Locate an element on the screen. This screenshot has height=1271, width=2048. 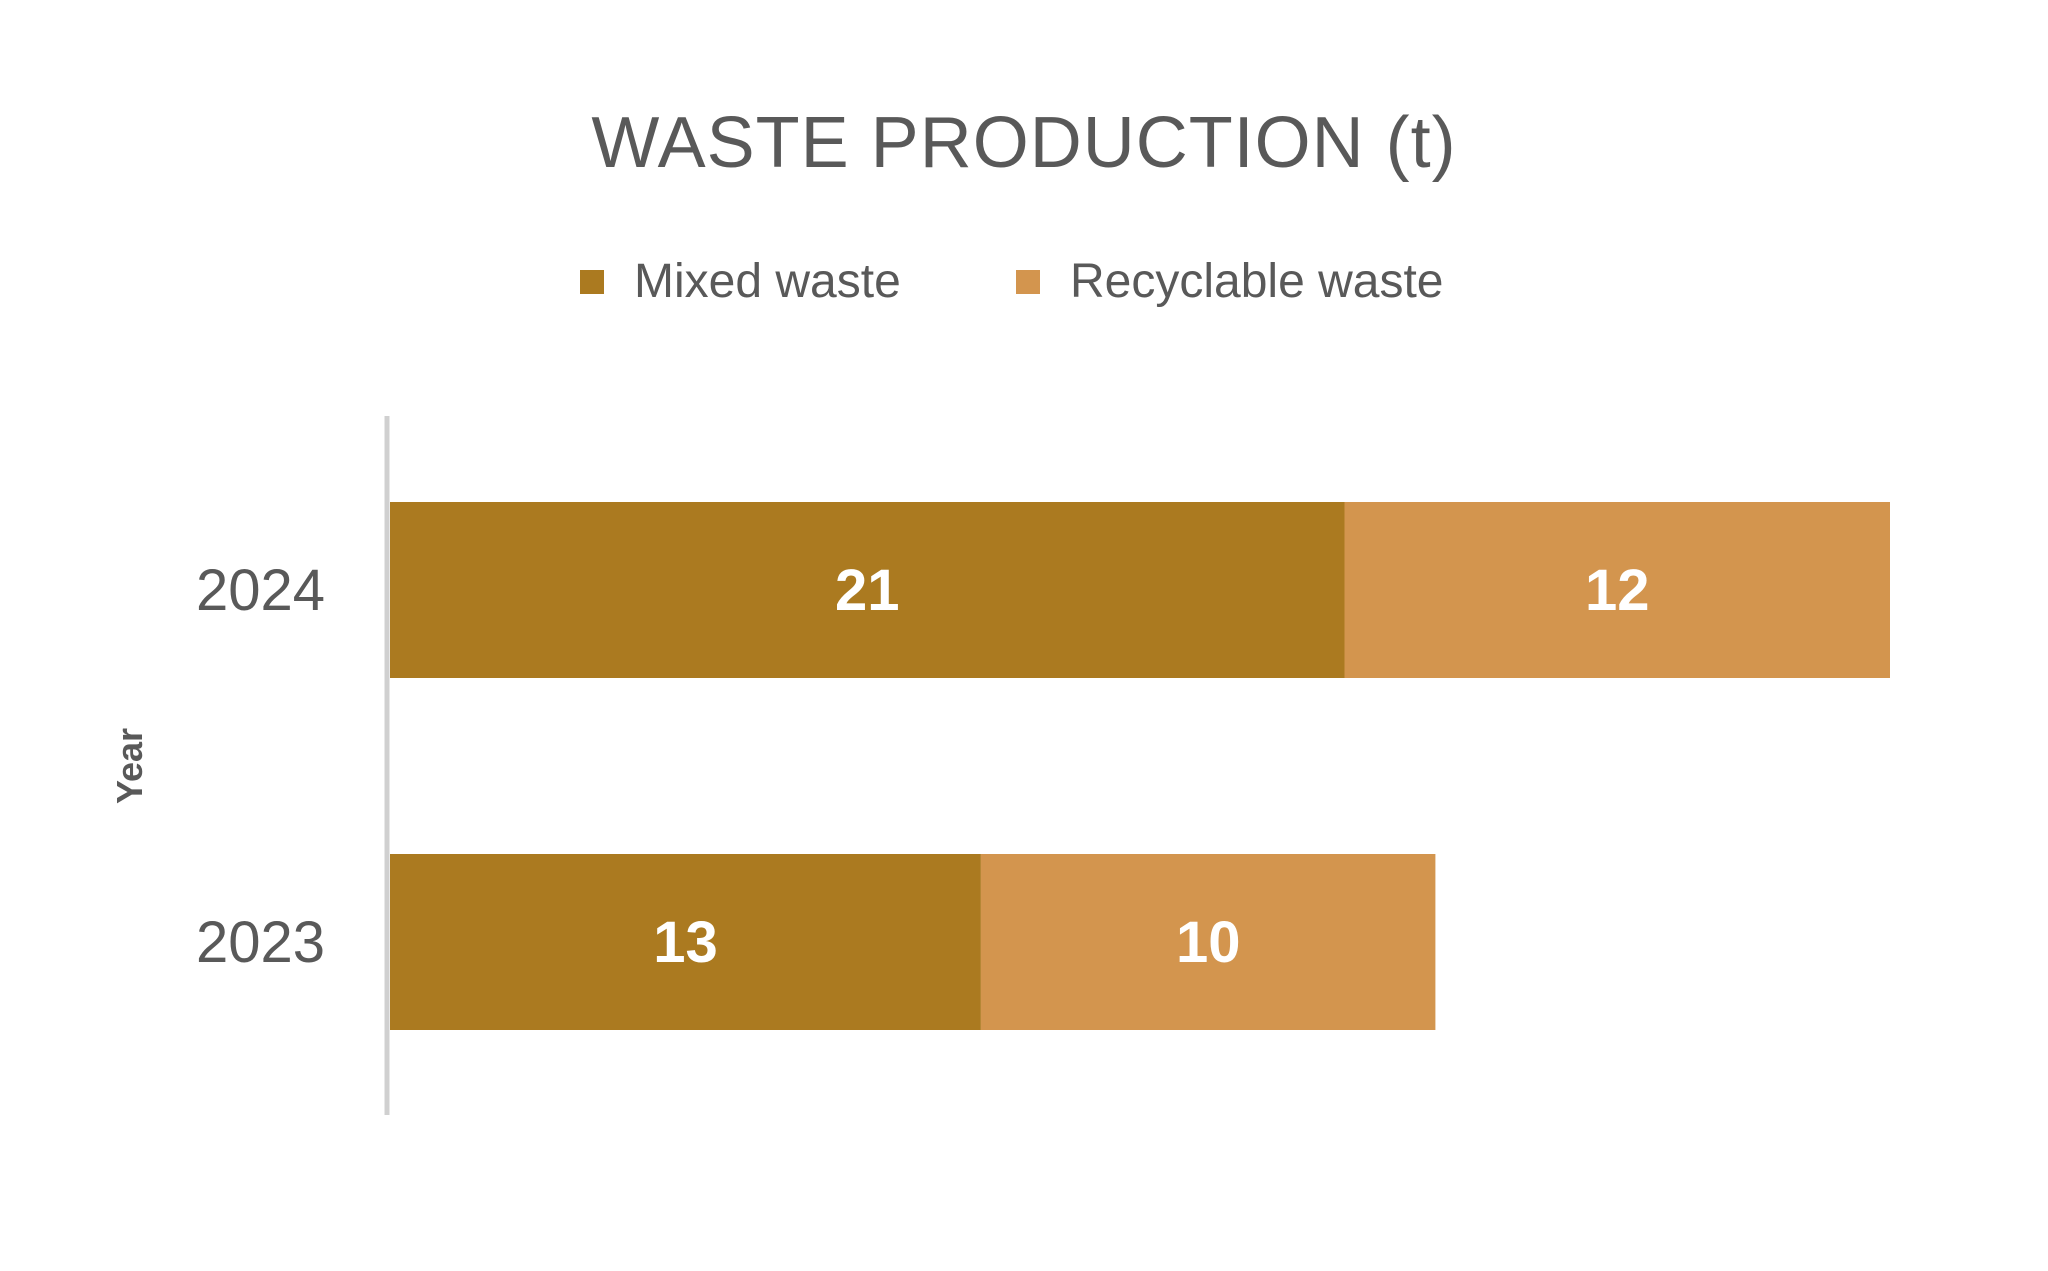
legend-label-mixed-waste: Mixed waste is located at coordinates (767, 281).